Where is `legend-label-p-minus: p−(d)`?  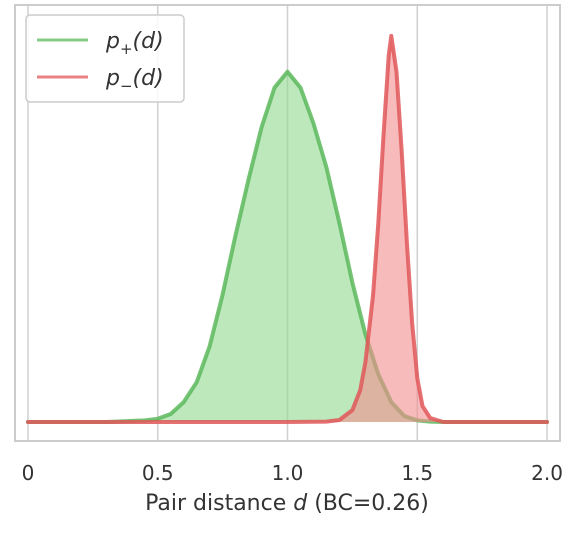
legend-label-p-minus: p−(d) is located at coordinates (134, 80).